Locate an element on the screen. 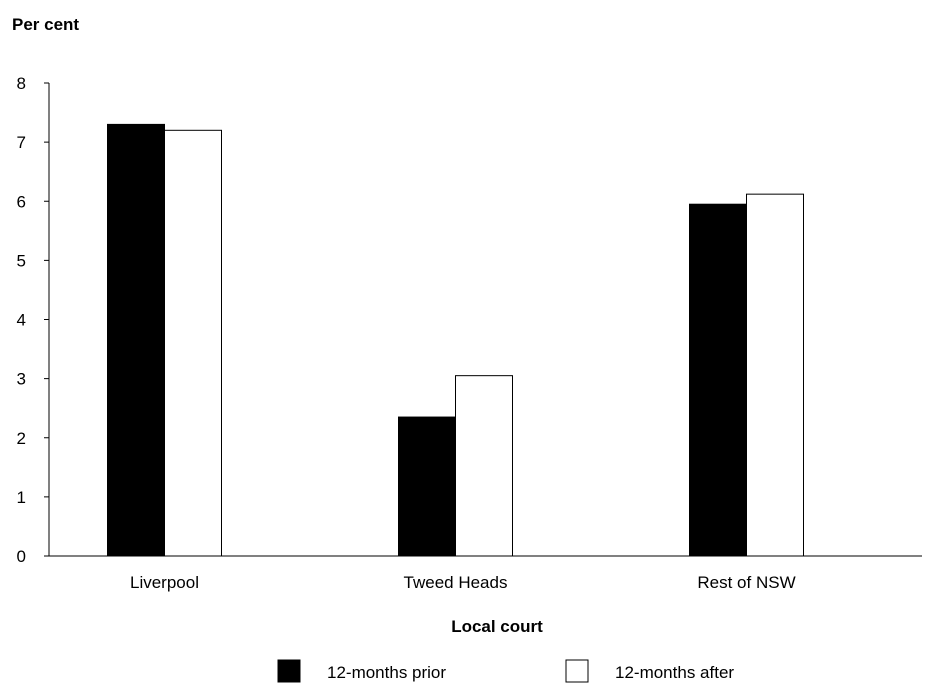 The height and width of the screenshot is (686, 935). y-tick-label: 0 is located at coordinates (21, 556).